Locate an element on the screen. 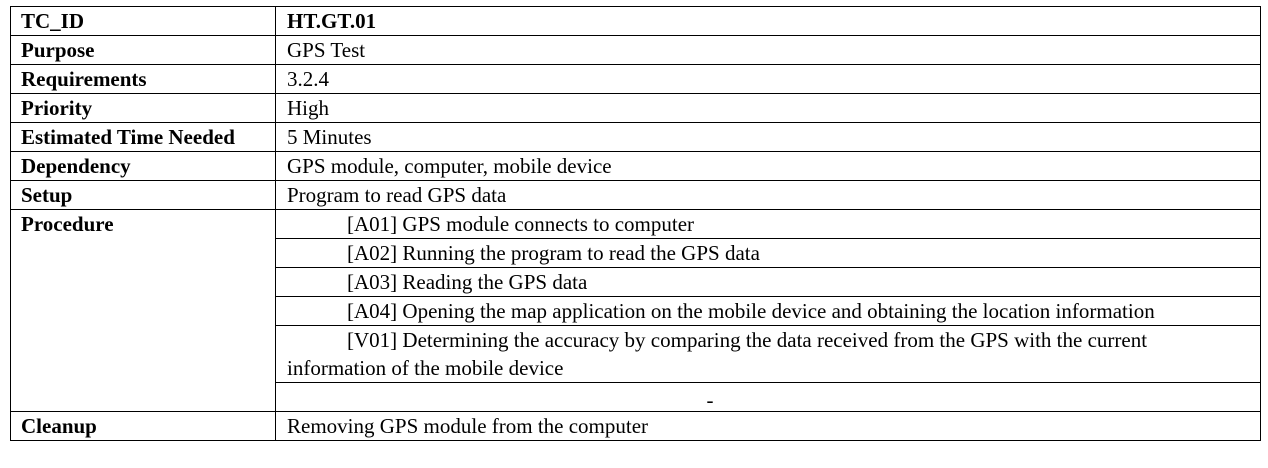  estimated-time-value: 5 Minutes is located at coordinates (768, 137).